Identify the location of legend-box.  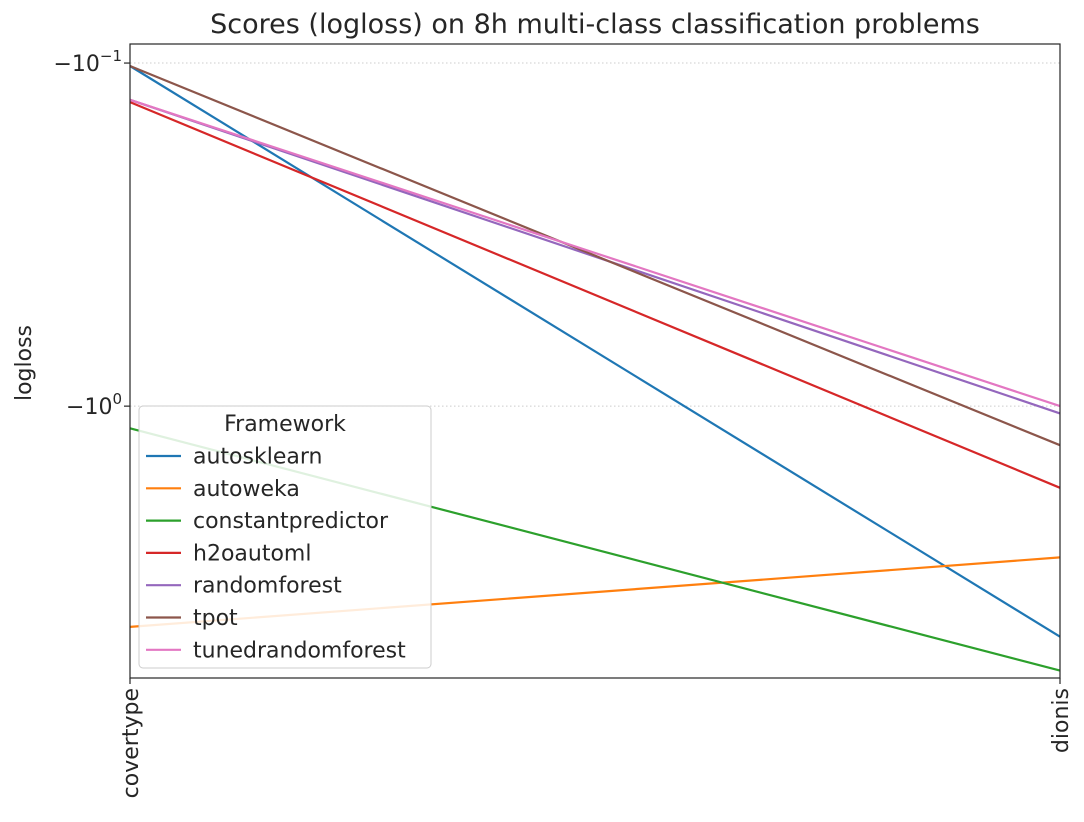
(285, 537).